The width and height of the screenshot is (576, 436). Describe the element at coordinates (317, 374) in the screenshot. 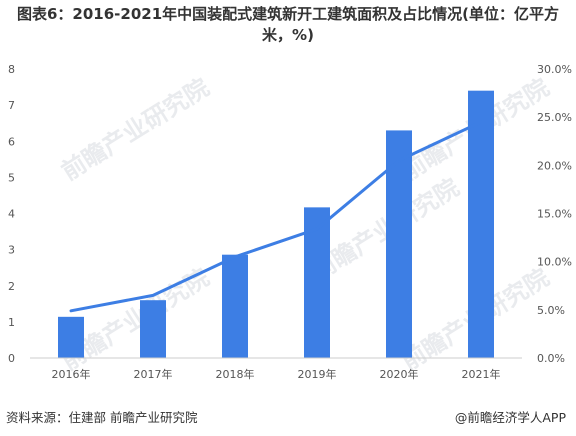

I see `x-tick-label: 2019年` at that location.